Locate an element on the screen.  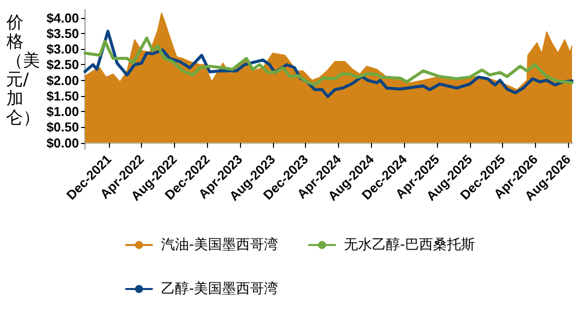
y-tick-label: $2.50 is located at coordinates (62, 64).